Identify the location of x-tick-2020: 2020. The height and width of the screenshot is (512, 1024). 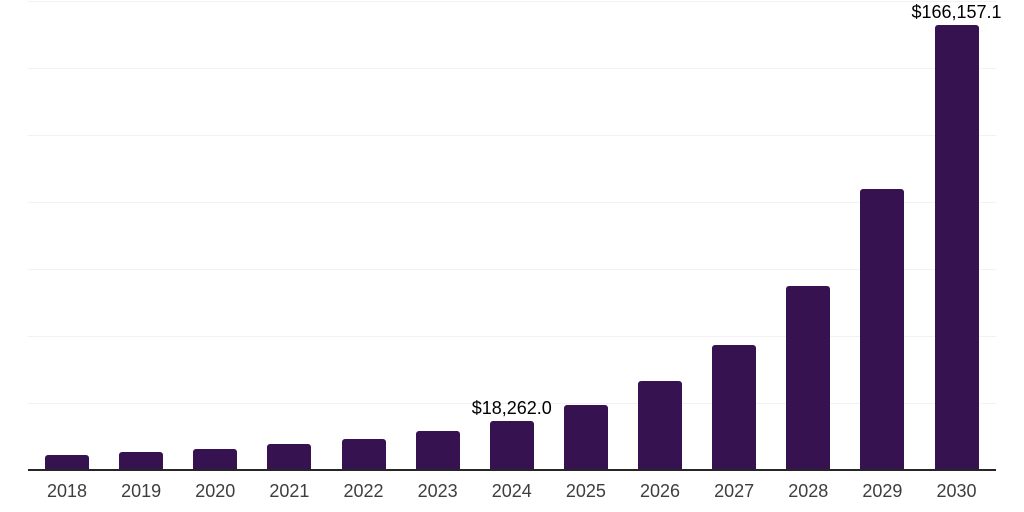
(215, 491).